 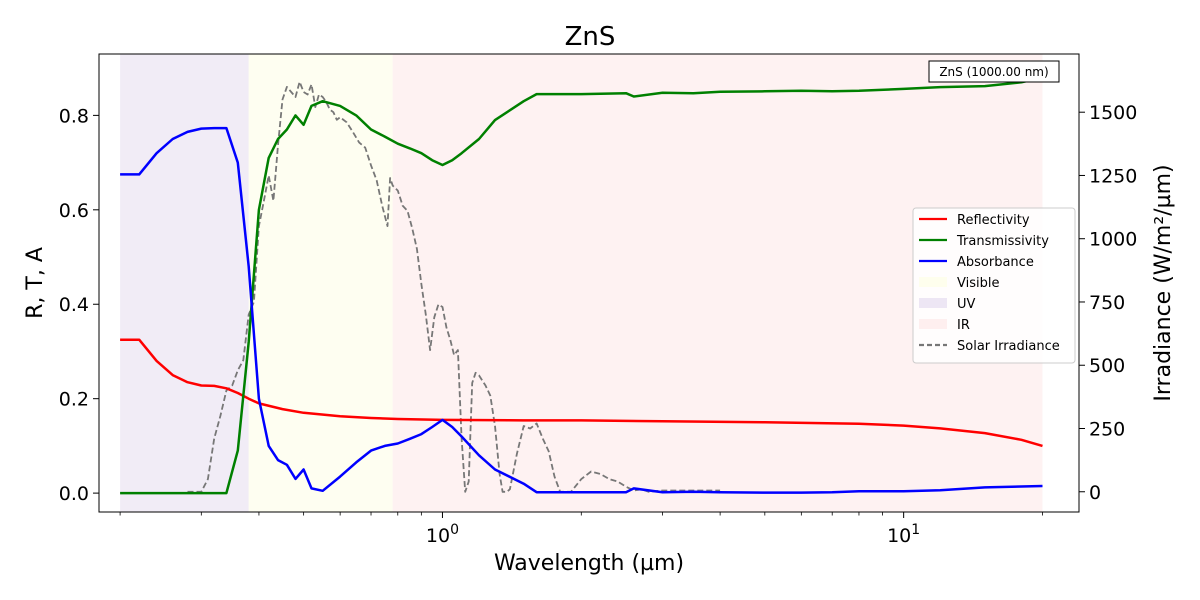 I want to click on legend-entry: Absorbance, so click(x=995, y=262).